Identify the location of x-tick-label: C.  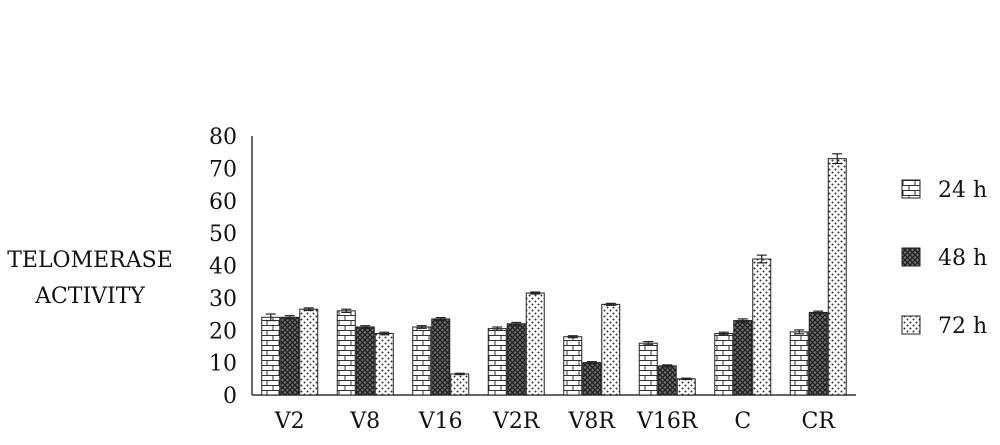
(742, 421).